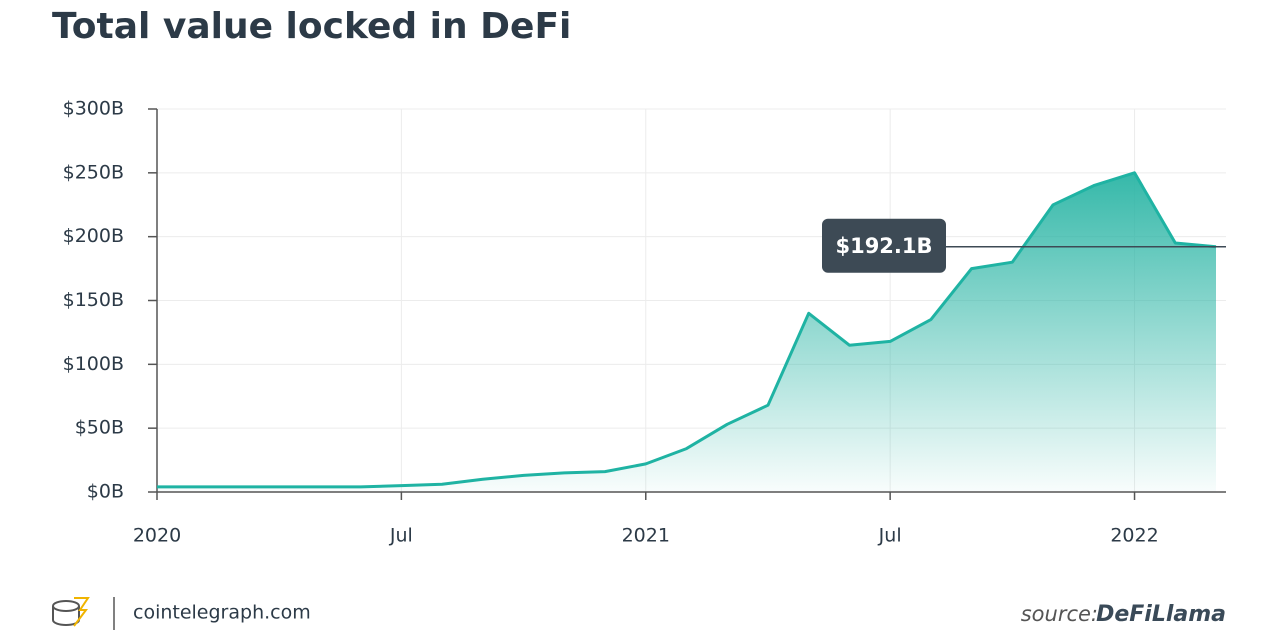 This screenshot has width=1280, height=640. Describe the element at coordinates (105, 492) in the screenshot. I see `y-tick-label: $0B` at that location.